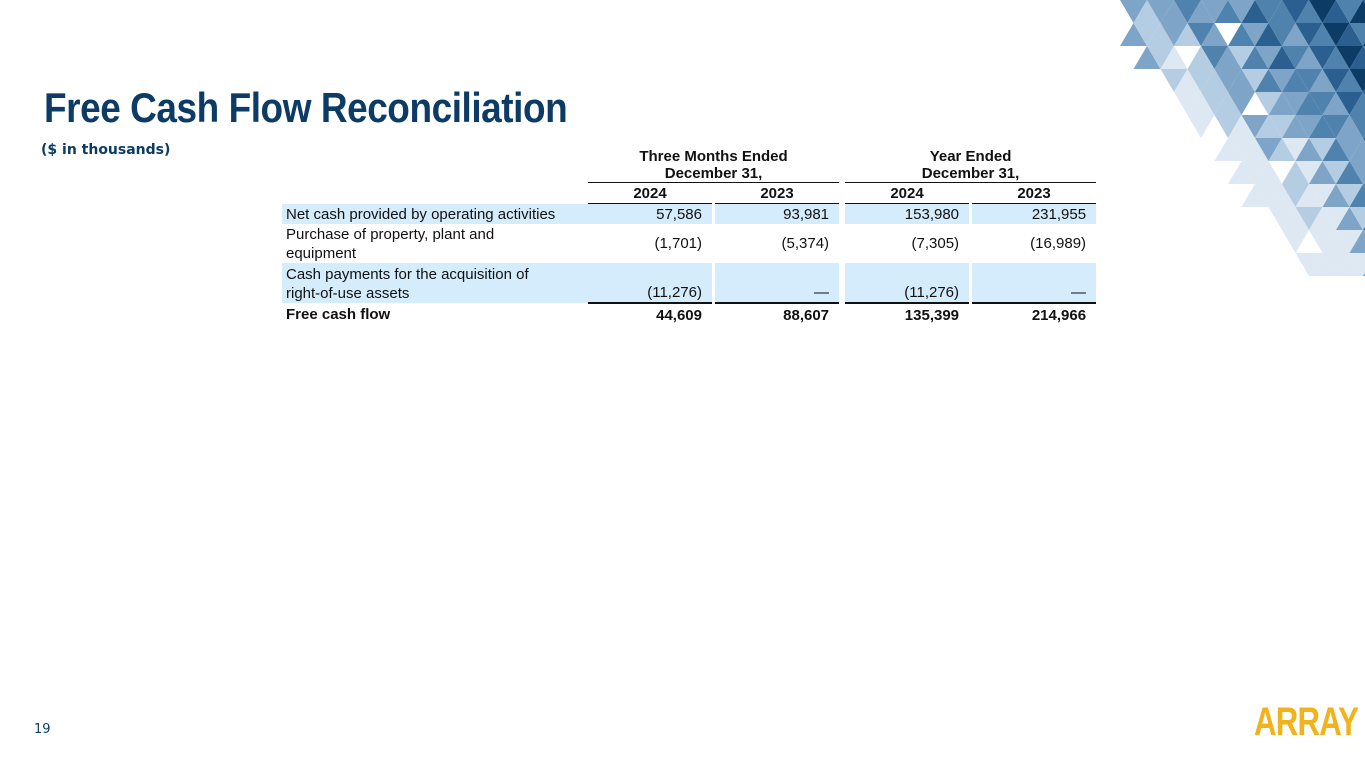 The width and height of the screenshot is (1365, 768). Describe the element at coordinates (407, 274) in the screenshot. I see `row-label-line: Cash payments for the acquisition of` at that location.